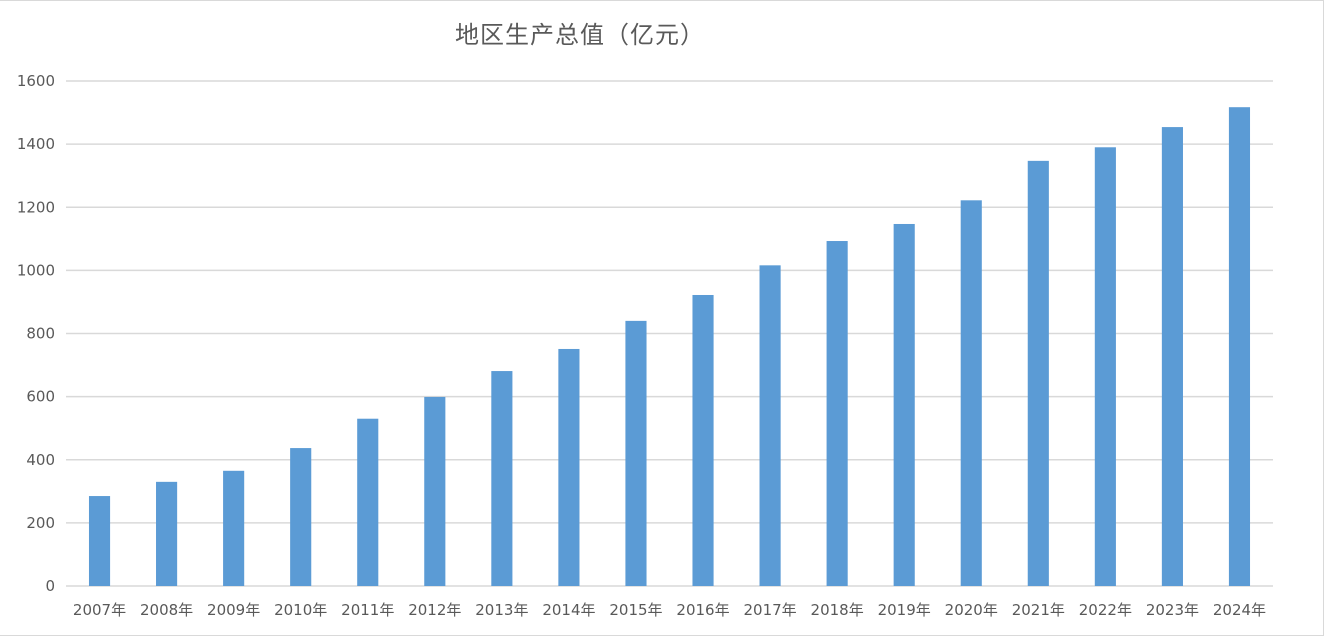  Describe the element at coordinates (569, 467) in the screenshot. I see `bar-2014年` at that location.